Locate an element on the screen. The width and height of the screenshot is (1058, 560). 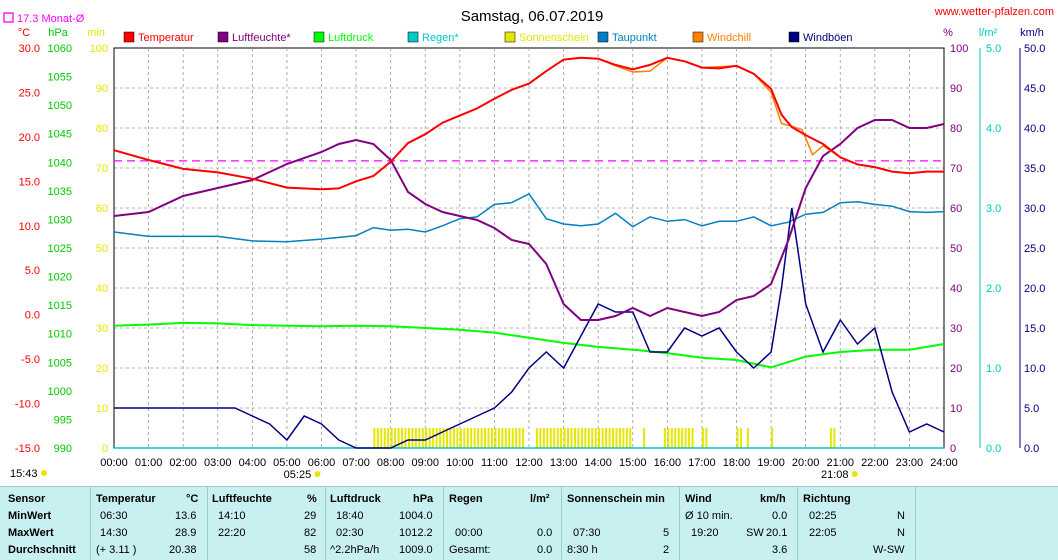
legend-label: Sonnenschein is located at coordinates (554, 38).